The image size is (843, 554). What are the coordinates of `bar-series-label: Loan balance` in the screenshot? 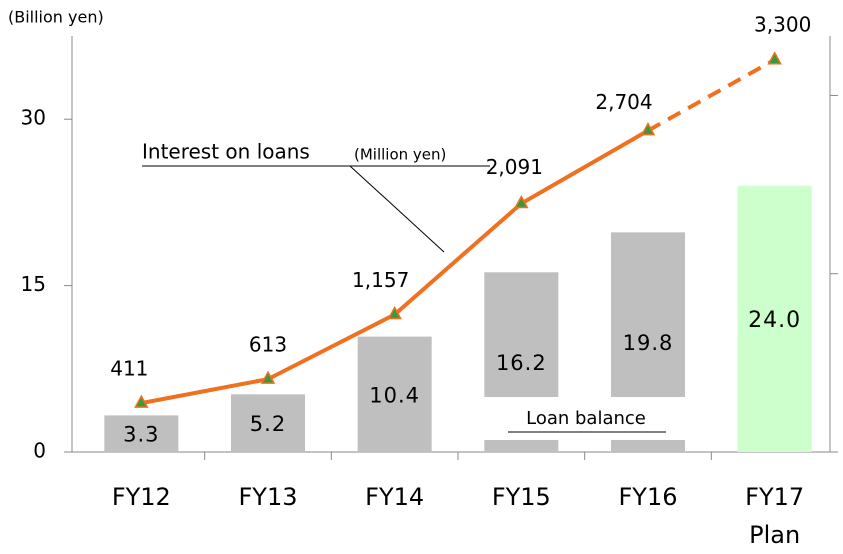 It's located at (586, 418).